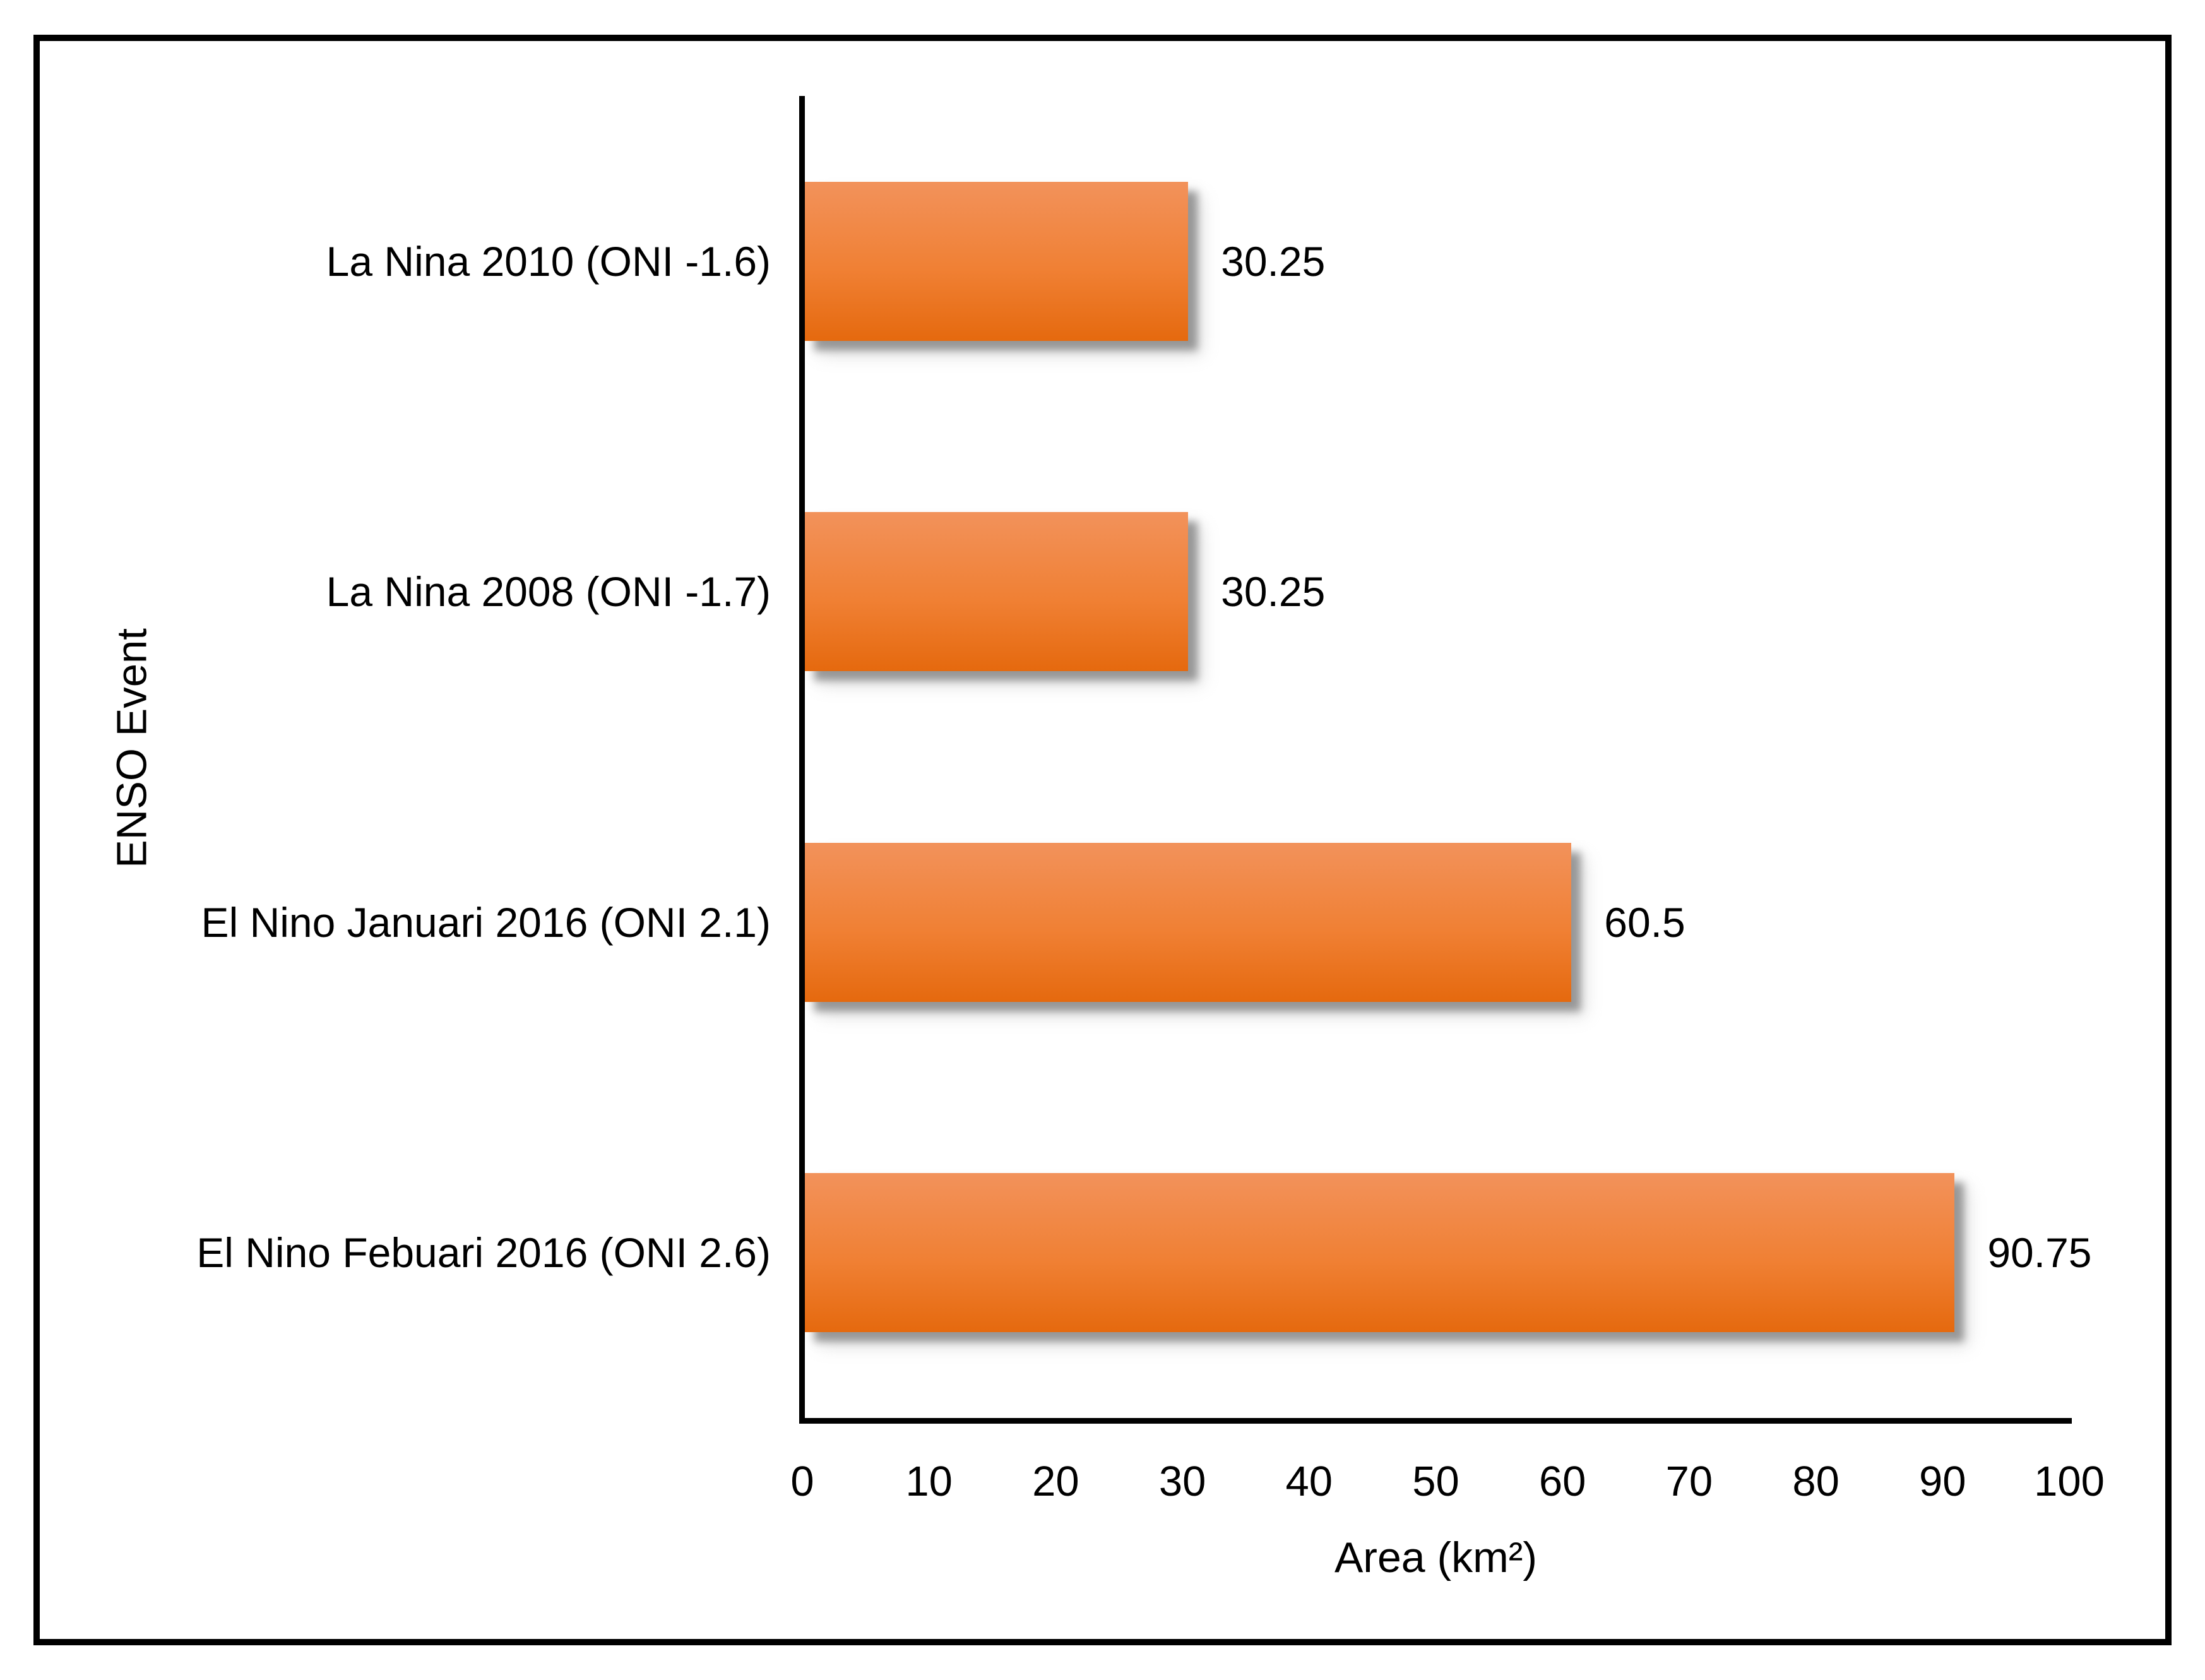 This screenshot has height=1680, width=2205. I want to click on x-tick-label: 90, so click(1942, 1481).